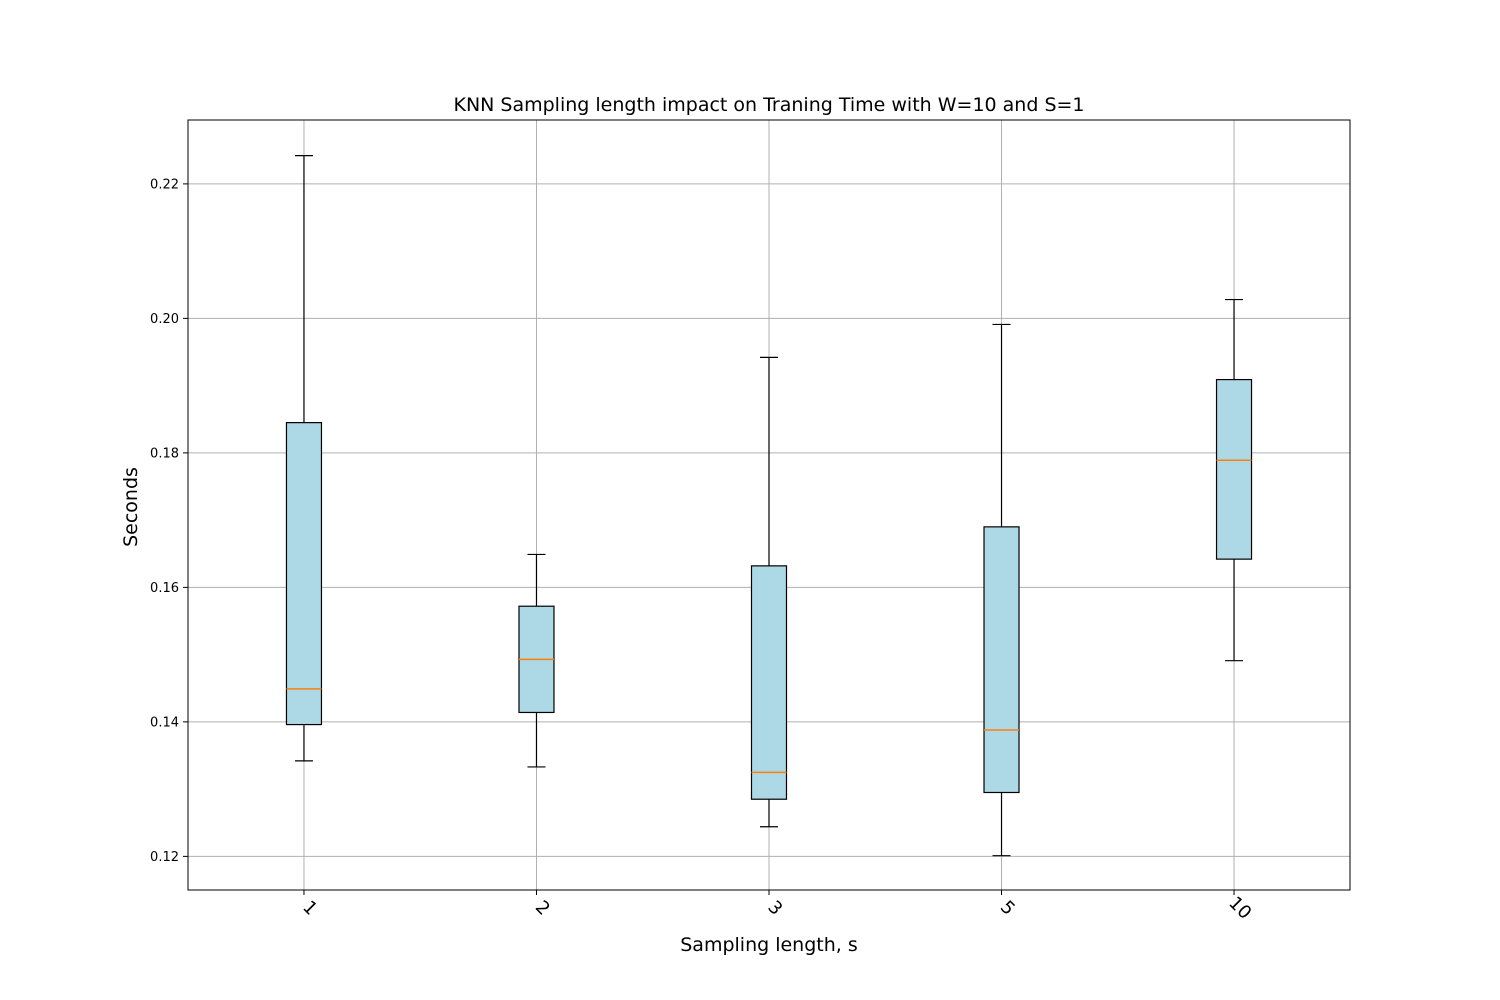 This screenshot has width=1500, height=1000. I want to click on x-tick-label: 10, so click(1239, 908).